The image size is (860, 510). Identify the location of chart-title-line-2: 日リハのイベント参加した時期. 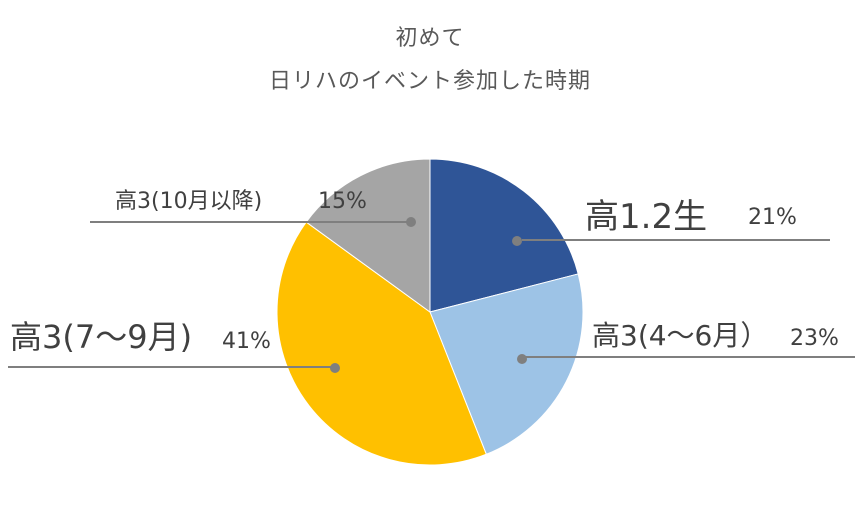
(430, 81).